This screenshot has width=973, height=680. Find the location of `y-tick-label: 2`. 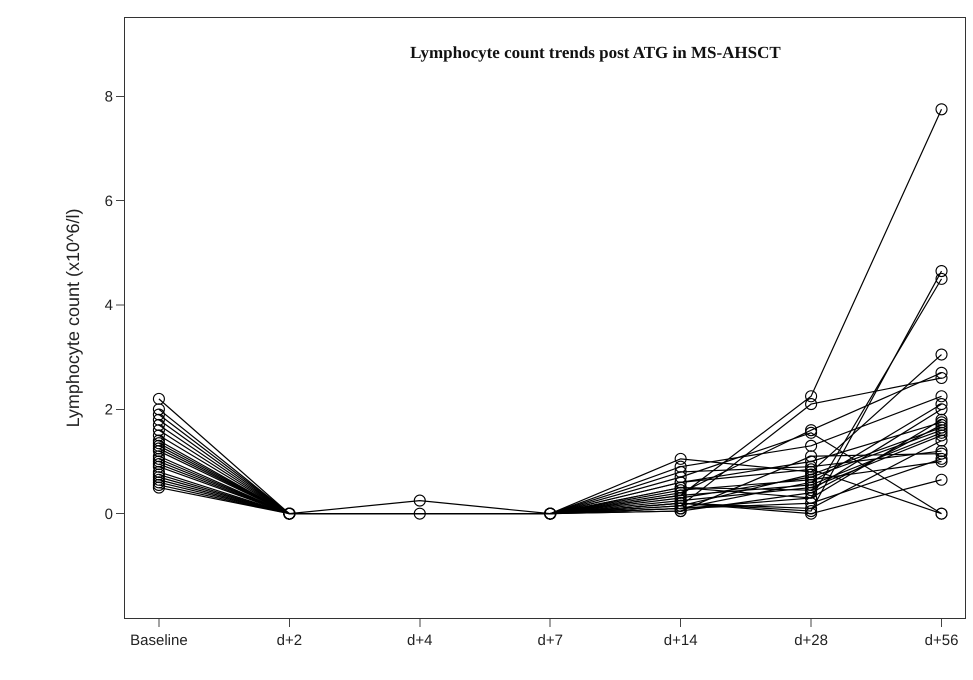

y-tick-label: 2 is located at coordinates (108, 410).